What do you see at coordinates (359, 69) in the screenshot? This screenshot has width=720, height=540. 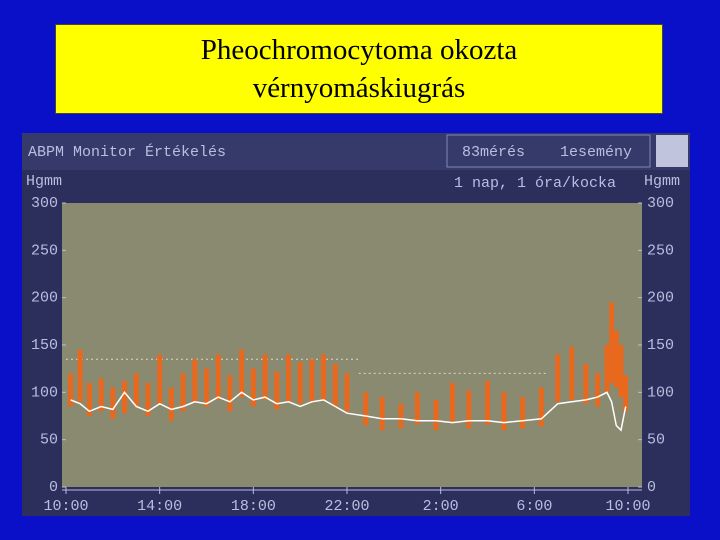 I see `slide-title: Pheochromocytoma okozta vérnyomáskiugrás` at bounding box center [359, 69].